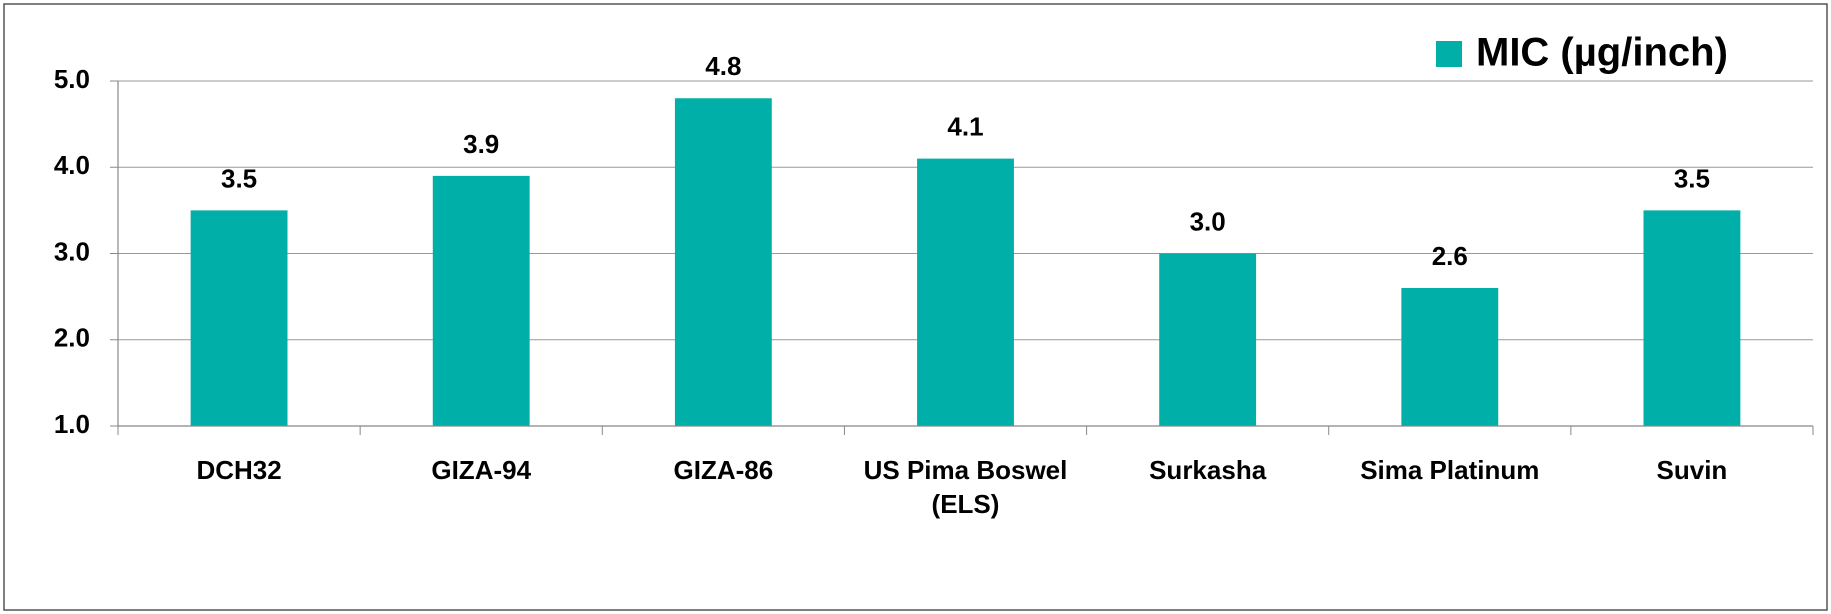 This screenshot has height=614, width=1831. What do you see at coordinates (723, 470) in the screenshot?
I see `x-tick-label: GIZA-86` at bounding box center [723, 470].